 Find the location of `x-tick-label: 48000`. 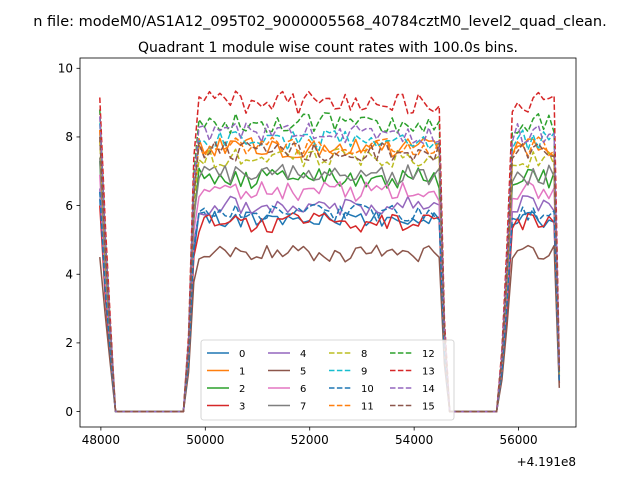

x-tick-label: 48000 is located at coordinates (101, 440).